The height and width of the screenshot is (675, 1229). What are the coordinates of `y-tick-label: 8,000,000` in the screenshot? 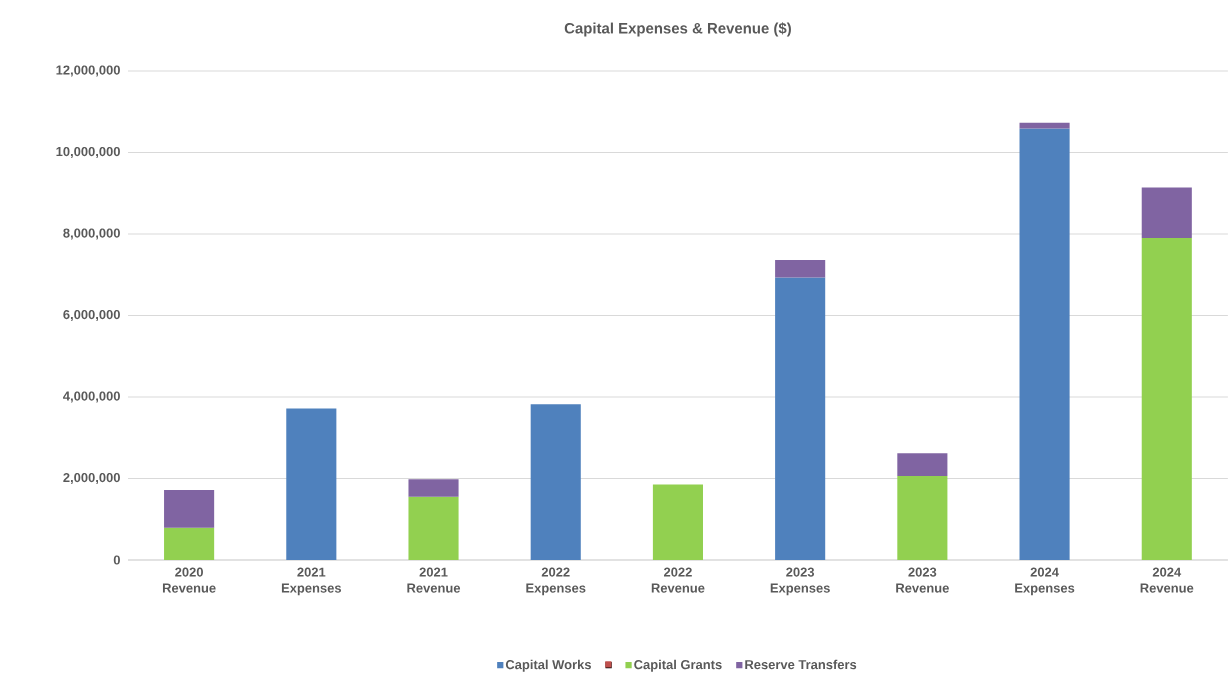 It's located at (91, 234).